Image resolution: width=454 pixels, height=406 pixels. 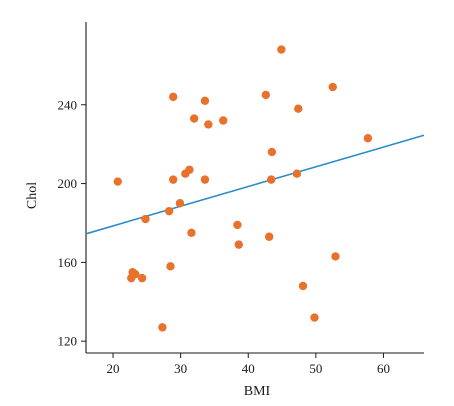 What do you see at coordinates (248, 368) in the screenshot?
I see `x-tick-label: 40` at bounding box center [248, 368].